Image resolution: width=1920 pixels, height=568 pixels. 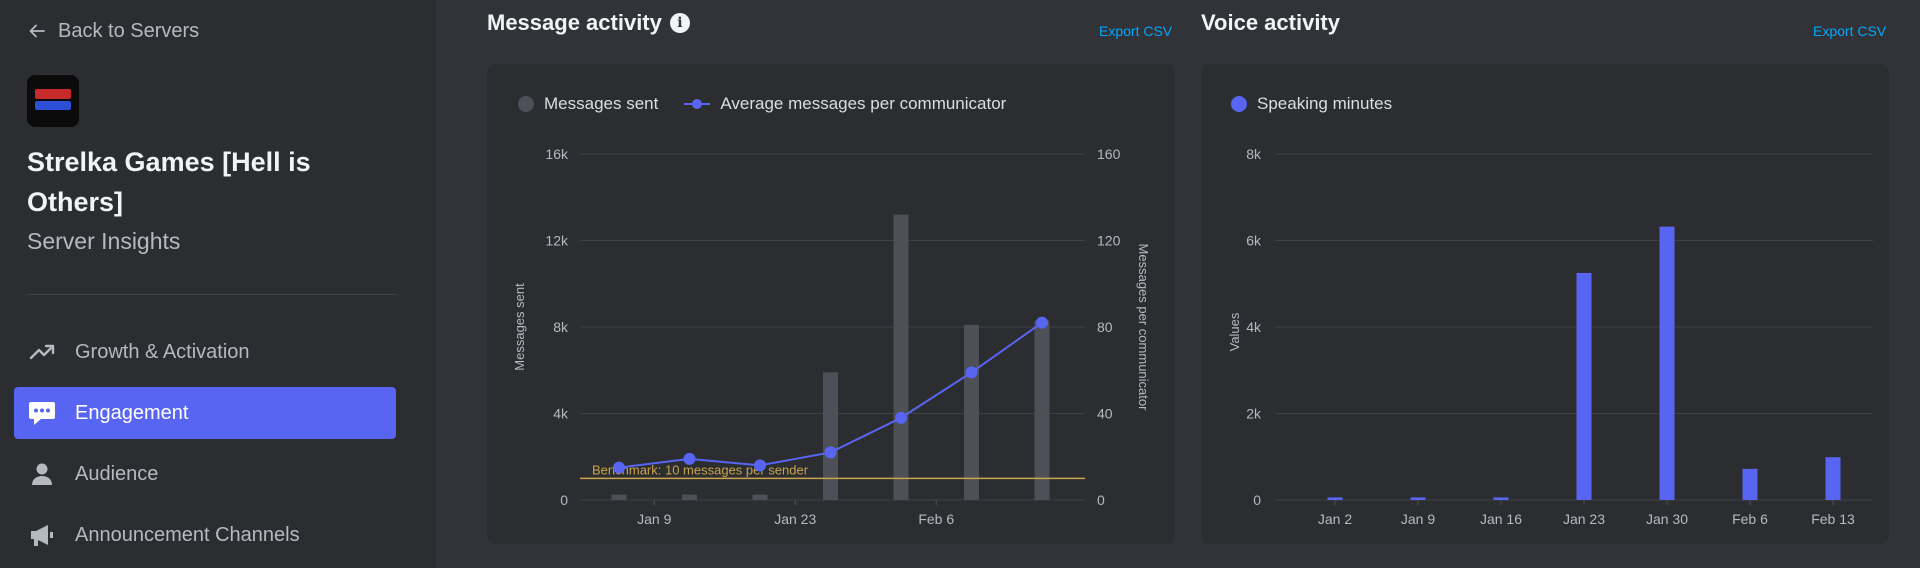 I want to click on y2-tick-label: 80, so click(x=1105, y=327).